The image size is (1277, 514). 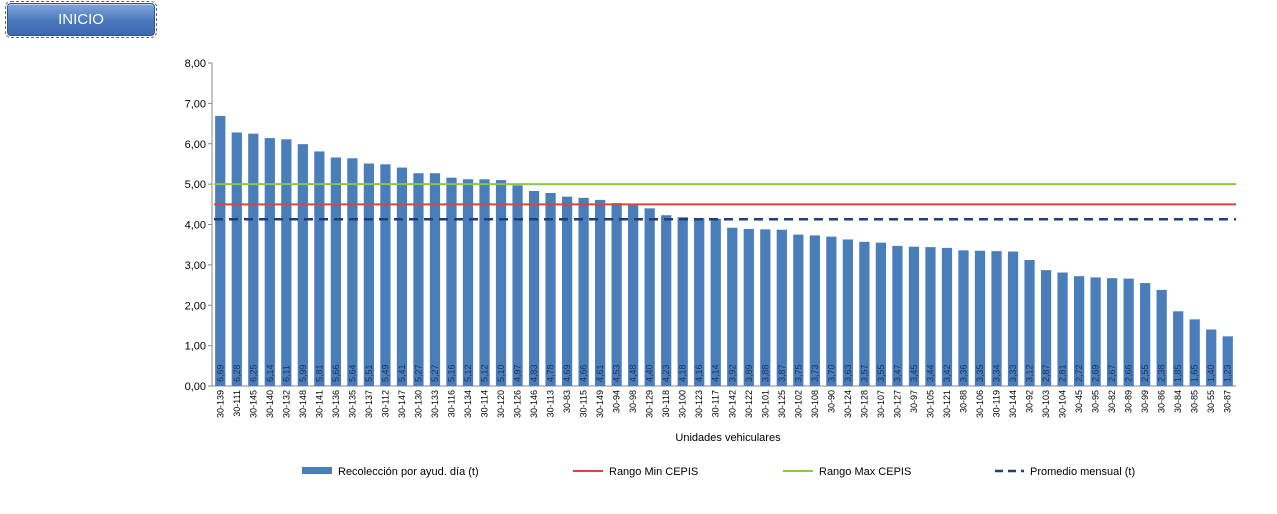 I want to click on x-category-label: 30-102, so click(x=798, y=404).